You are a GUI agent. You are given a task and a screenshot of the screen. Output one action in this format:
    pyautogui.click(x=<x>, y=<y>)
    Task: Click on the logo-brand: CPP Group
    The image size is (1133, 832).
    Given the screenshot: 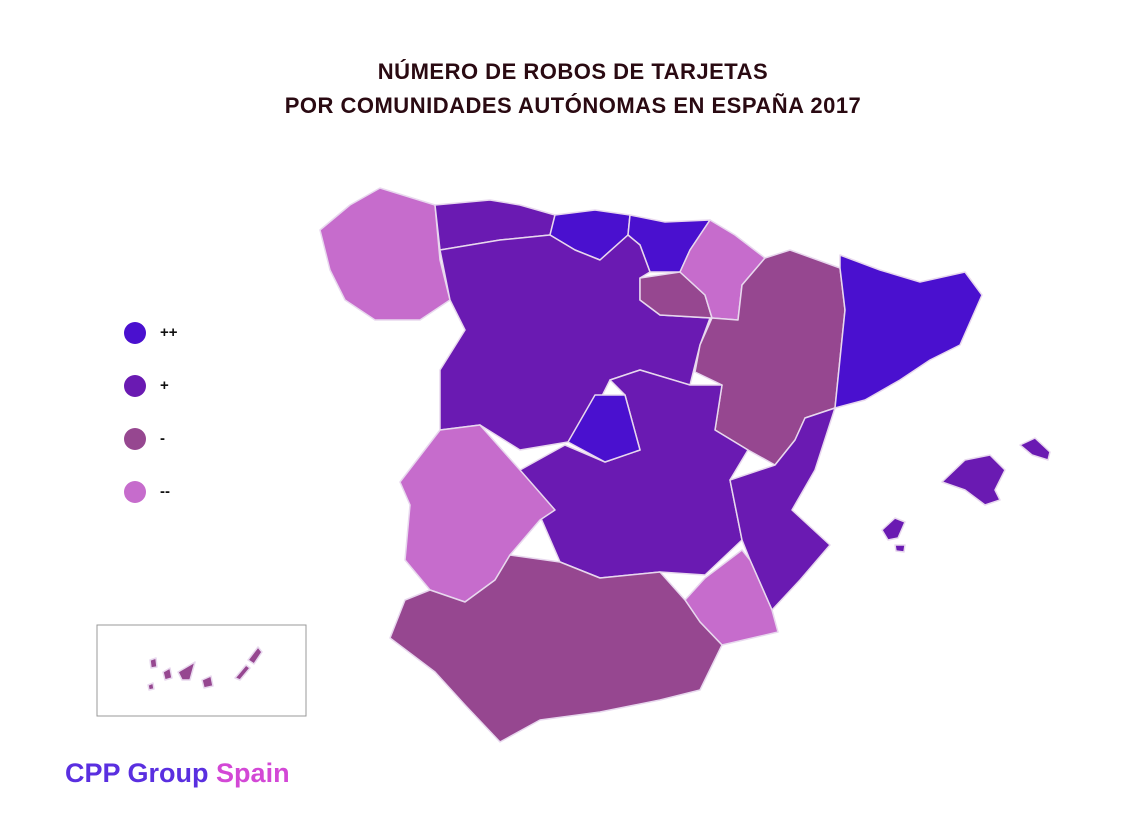 What is the action you would take?
    pyautogui.click(x=137, y=773)
    